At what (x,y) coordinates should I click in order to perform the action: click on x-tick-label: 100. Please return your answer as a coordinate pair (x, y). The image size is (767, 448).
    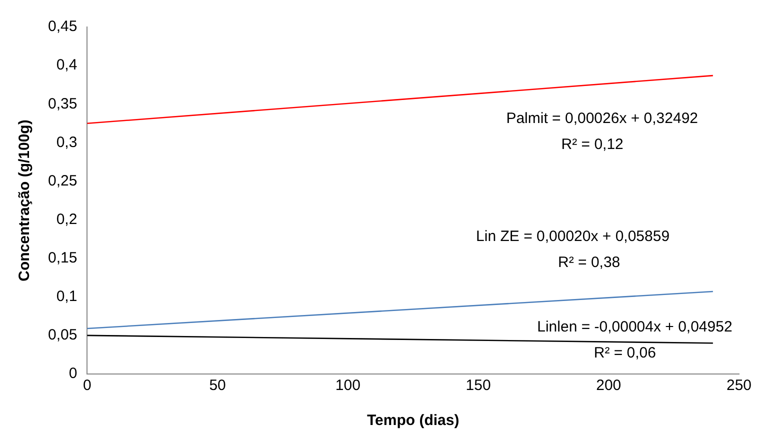
    Looking at the image, I should click on (347, 385).